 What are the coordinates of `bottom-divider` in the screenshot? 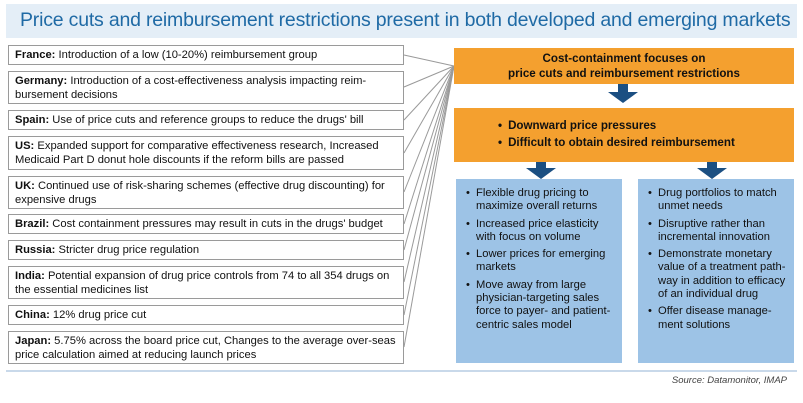 It's located at (401, 371).